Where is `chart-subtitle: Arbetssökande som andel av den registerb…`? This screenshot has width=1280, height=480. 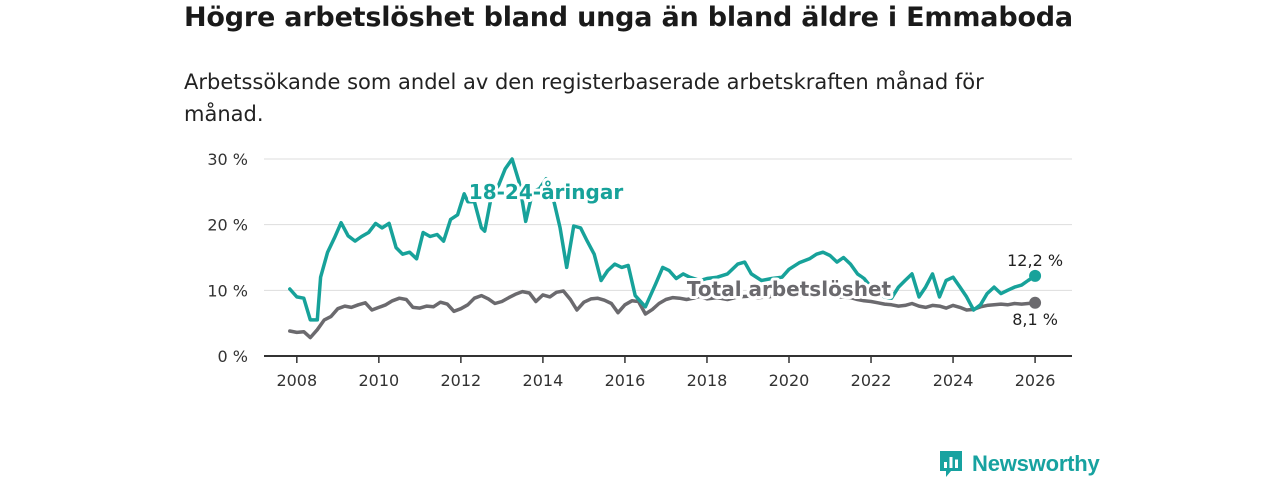 chart-subtitle: Arbetssökande som andel av den registerb… is located at coordinates (584, 98).